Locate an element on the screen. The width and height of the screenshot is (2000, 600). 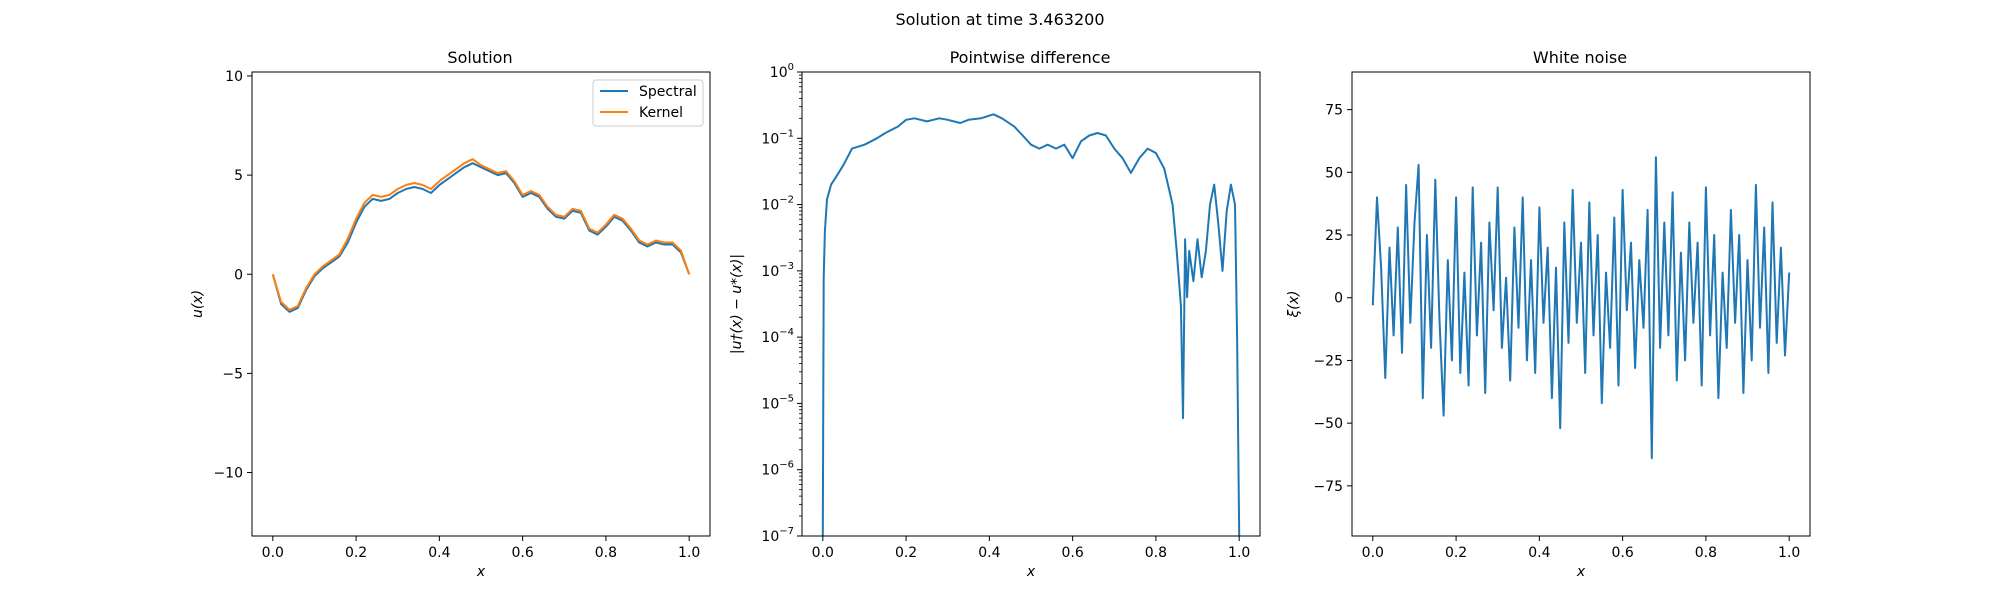
y-tick-label: −25 is located at coordinates (1328, 361).